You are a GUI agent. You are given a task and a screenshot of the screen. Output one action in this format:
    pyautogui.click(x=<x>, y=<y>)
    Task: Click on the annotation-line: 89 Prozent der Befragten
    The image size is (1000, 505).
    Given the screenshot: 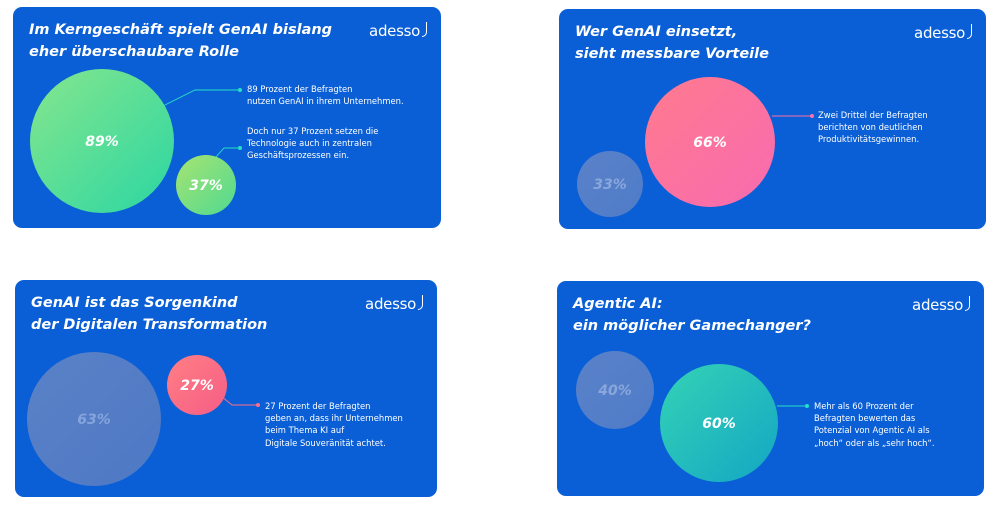 What is the action you would take?
    pyautogui.click(x=300, y=89)
    